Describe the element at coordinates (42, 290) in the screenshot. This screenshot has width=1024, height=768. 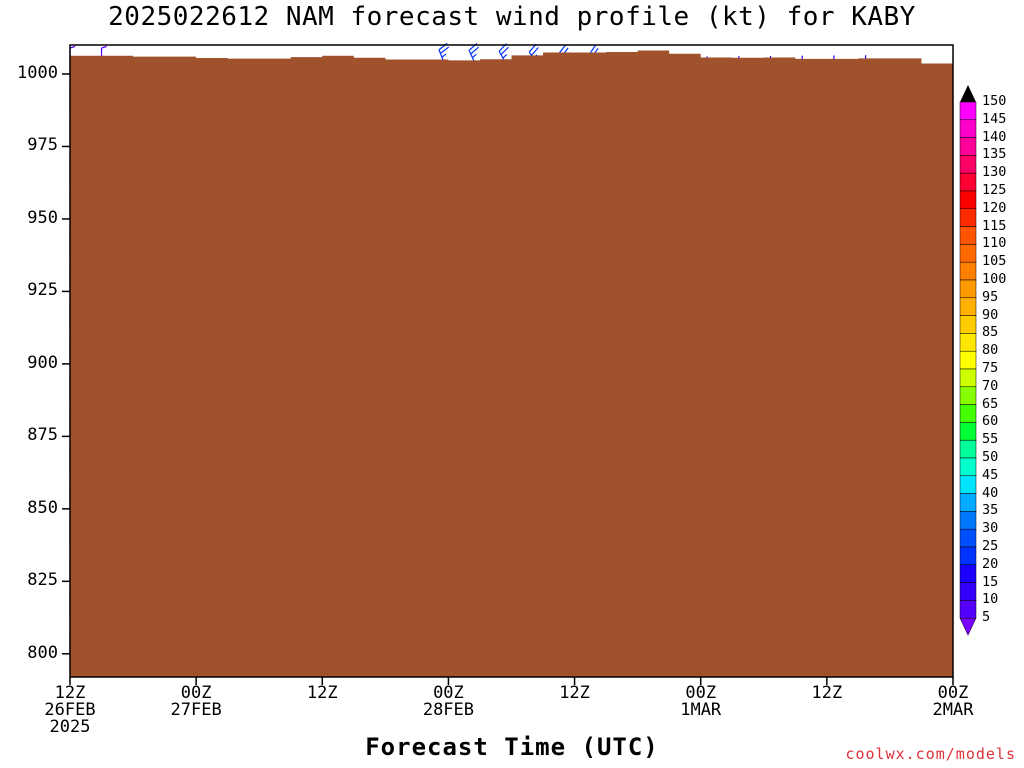
I see `y-tick-label: 925` at that location.